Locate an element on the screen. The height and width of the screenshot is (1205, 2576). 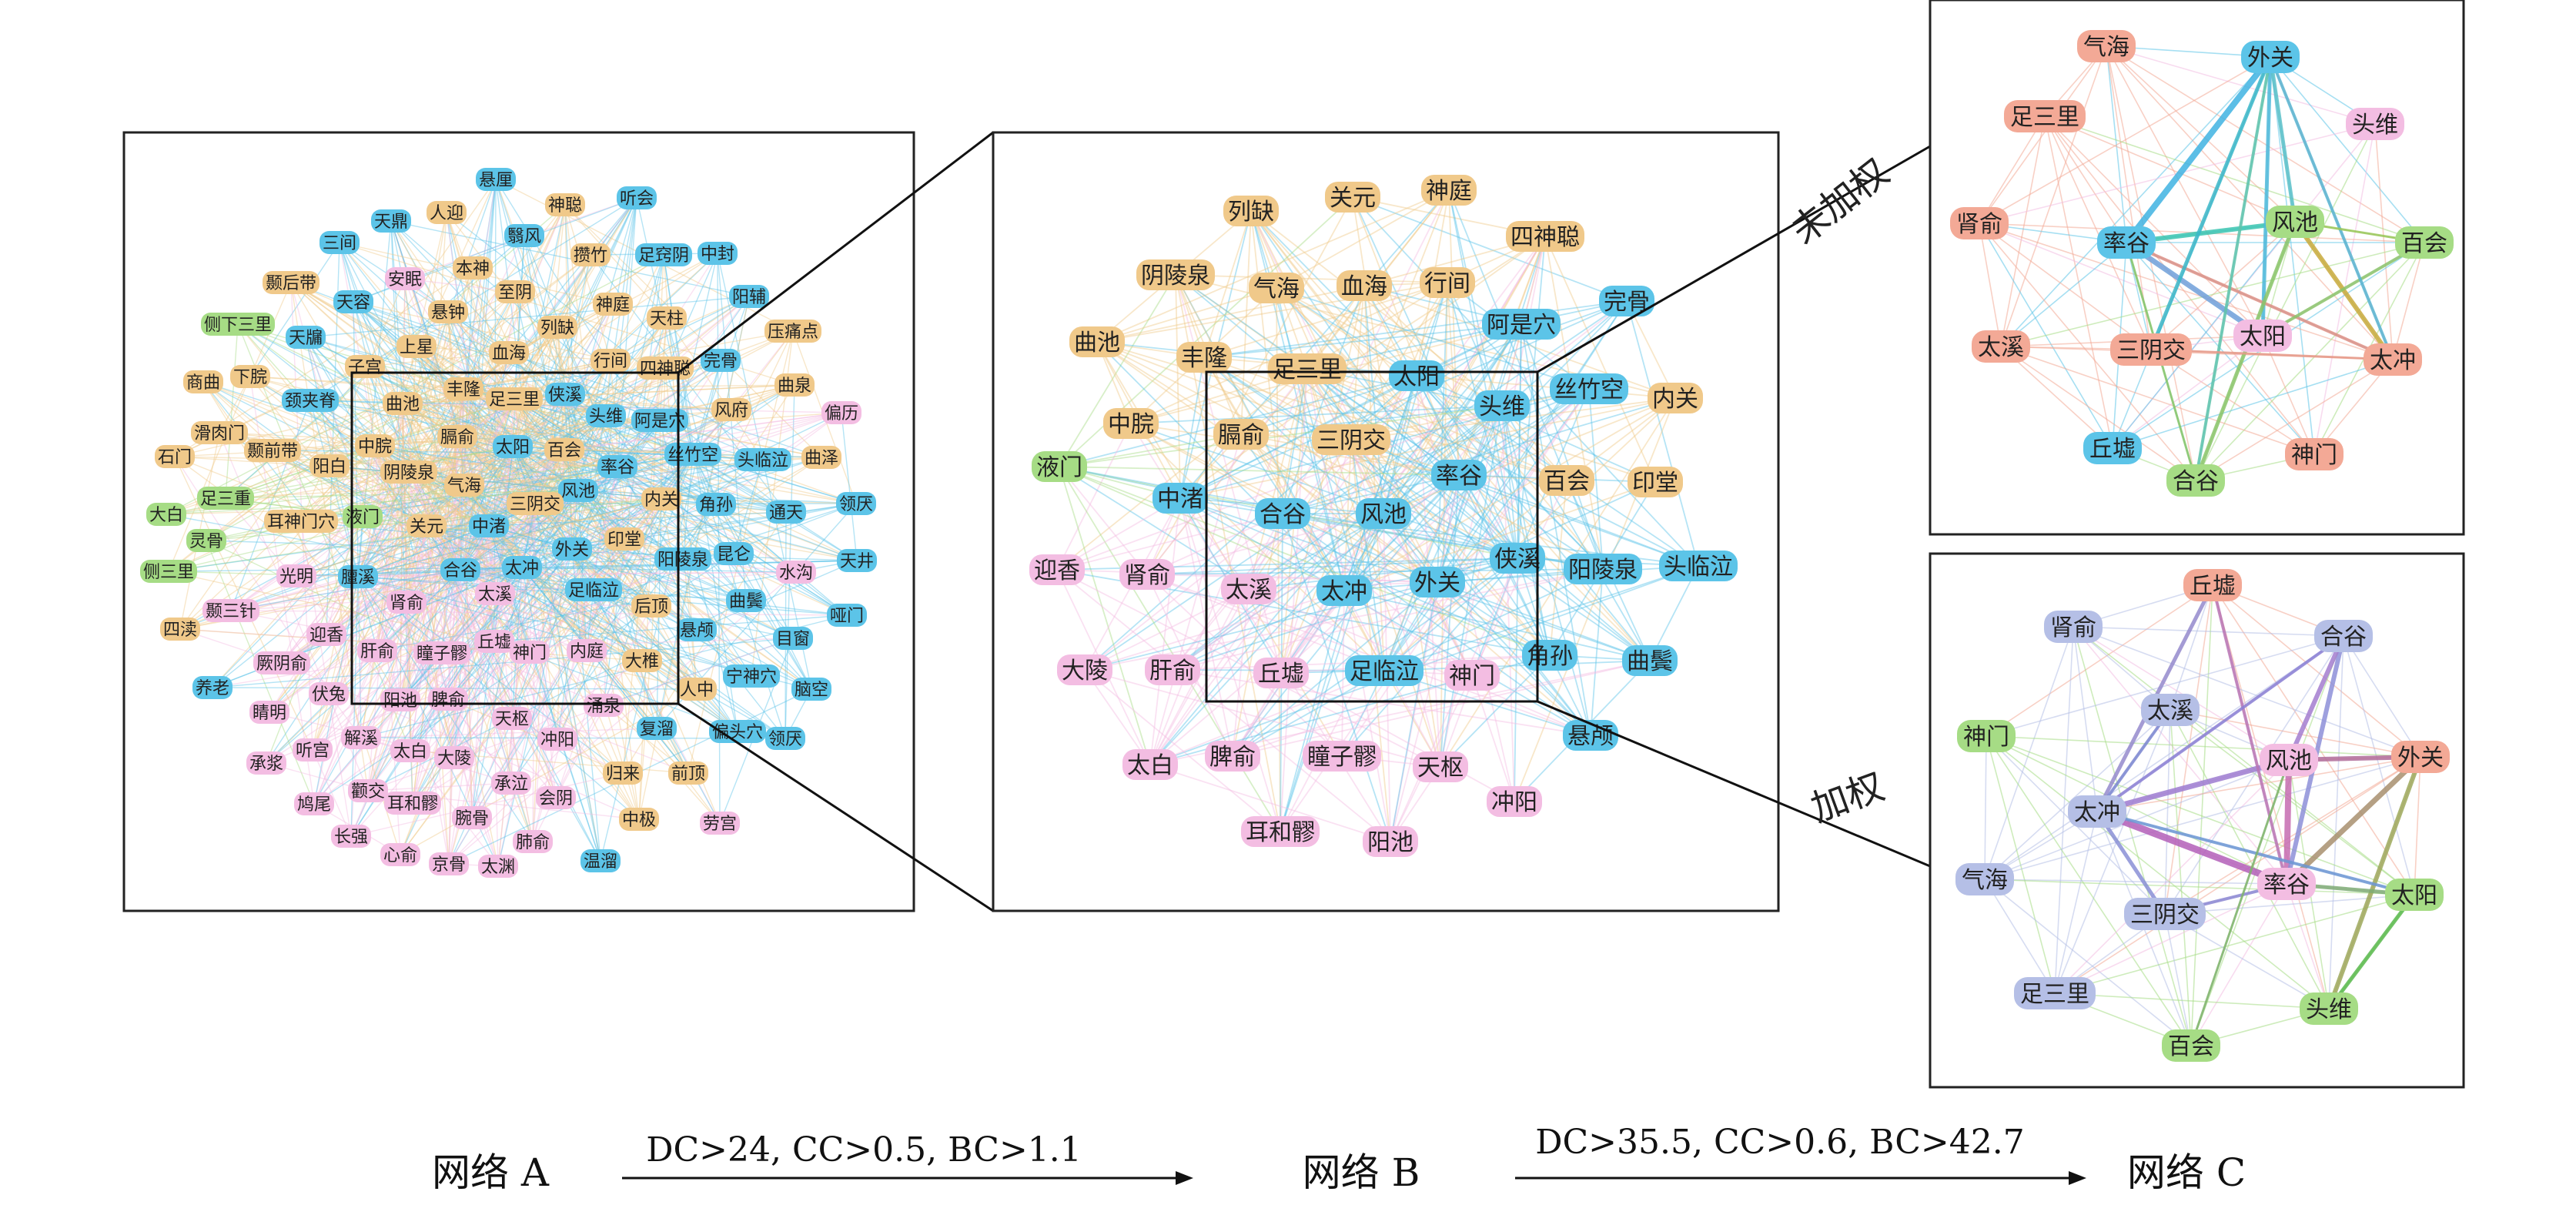
network-node: 液门 is located at coordinates (363, 516).